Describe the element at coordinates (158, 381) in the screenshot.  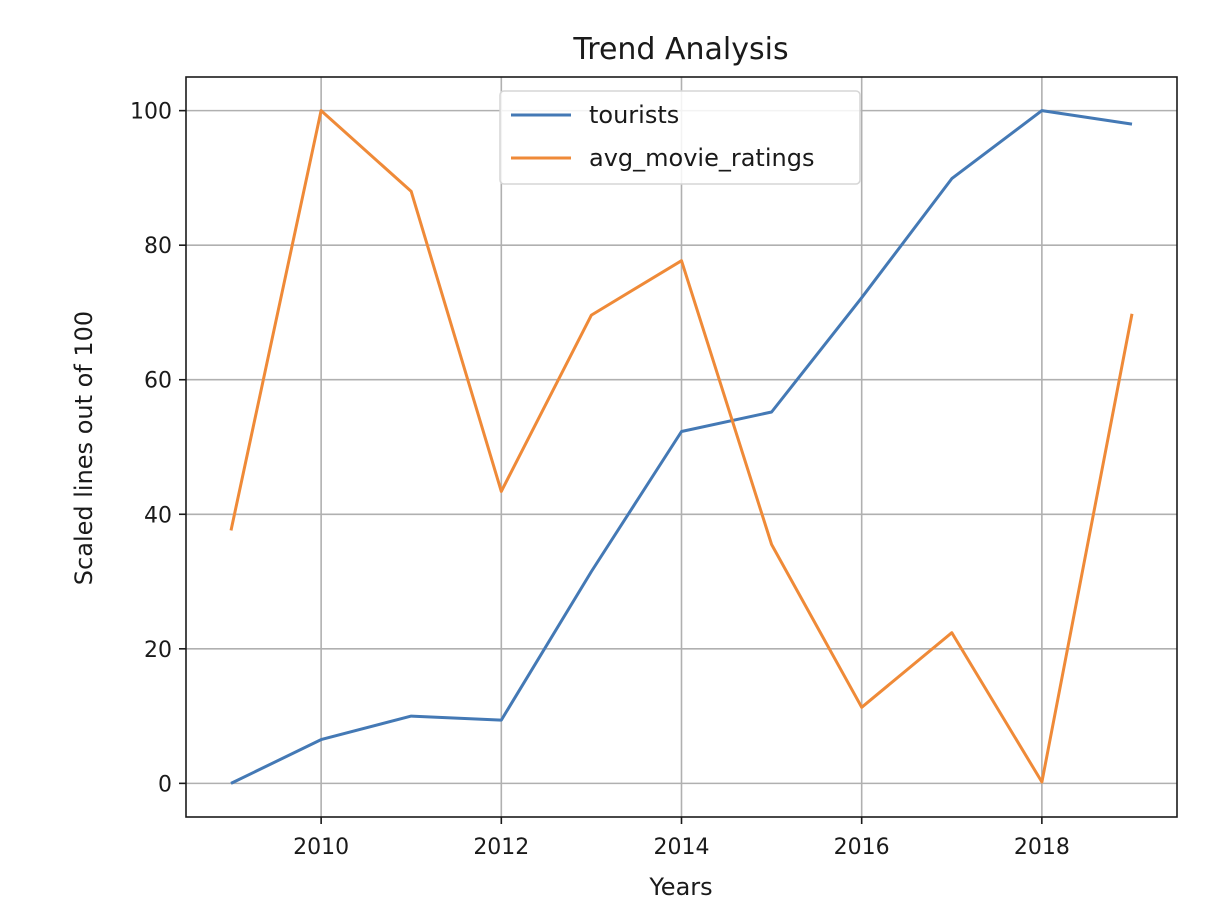
I see `y-tick-label-60: 60` at that location.